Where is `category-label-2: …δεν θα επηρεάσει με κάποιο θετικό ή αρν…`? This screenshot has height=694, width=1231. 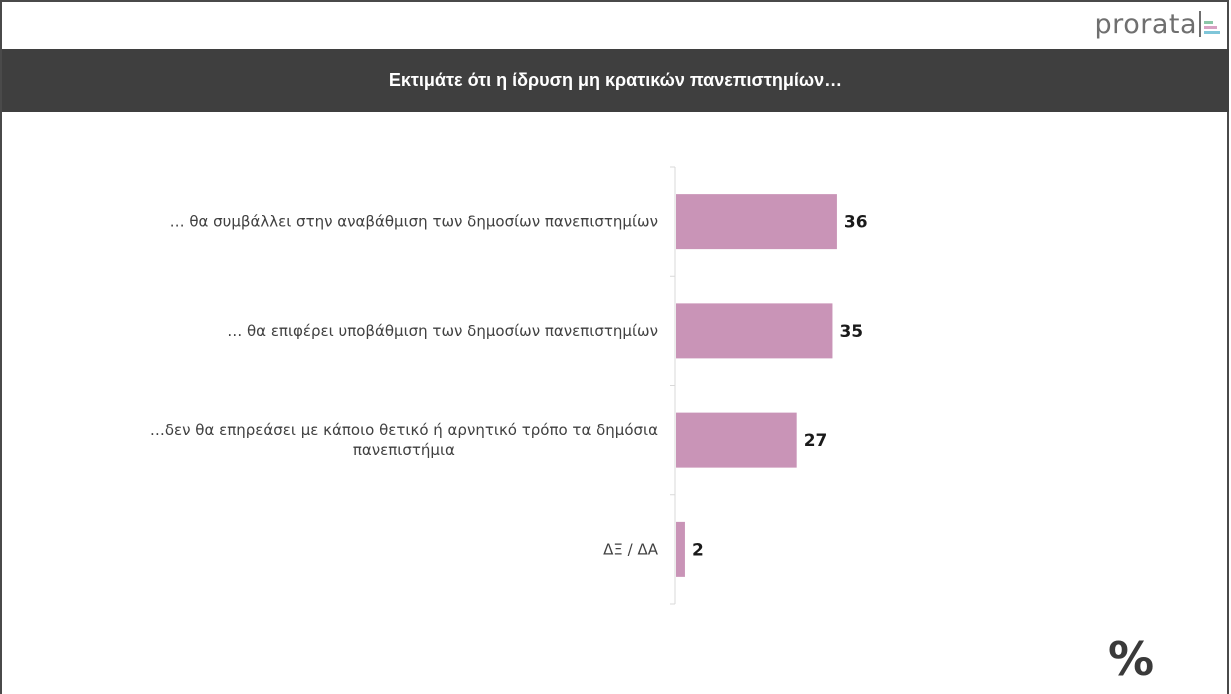 category-label-2: …δεν θα επηρεάσει με κάποιο θετικό ή αρν… is located at coordinates (404, 440).